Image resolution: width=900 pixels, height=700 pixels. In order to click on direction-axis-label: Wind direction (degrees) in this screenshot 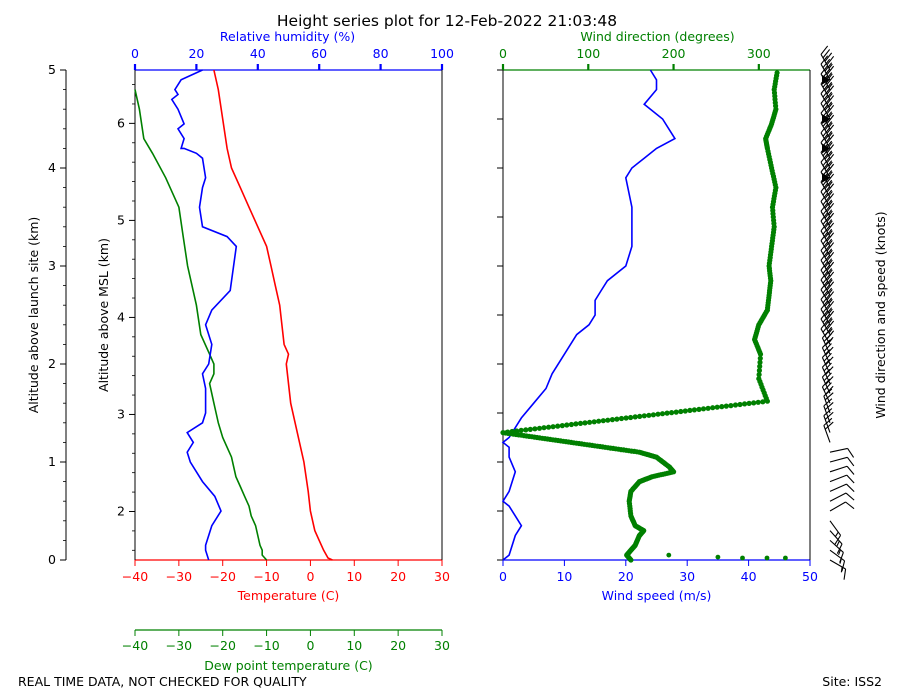, I will do `click(657, 36)`.